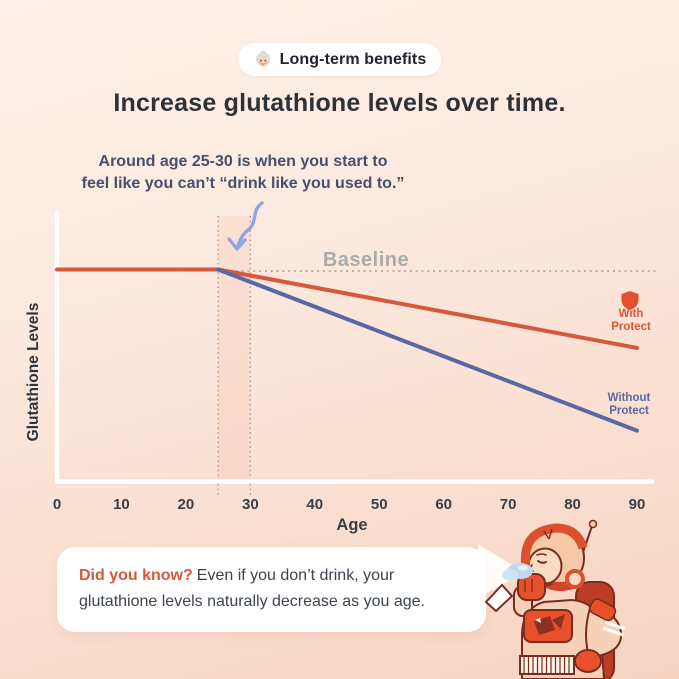 The image size is (679, 679). What do you see at coordinates (637, 504) in the screenshot?
I see `x-tick-label: 90` at bounding box center [637, 504].